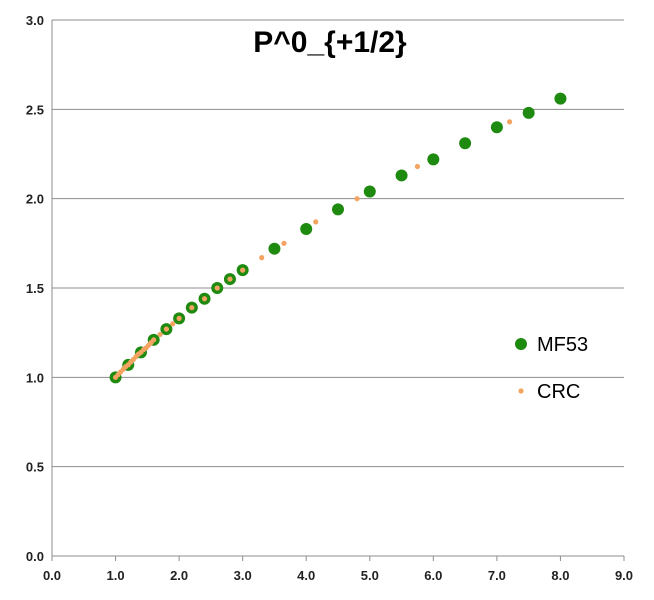 The height and width of the screenshot is (600, 654). I want to click on y-tick-label: 1.0, so click(35, 377).